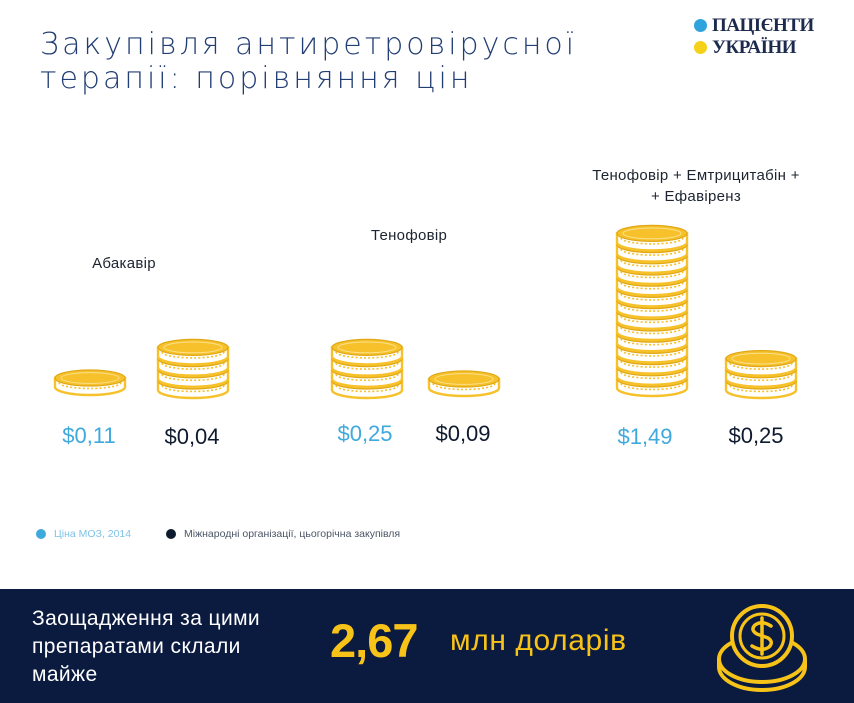 The height and width of the screenshot is (703, 854). Describe the element at coordinates (763, 25) in the screenshot. I see `logo-text-line-1: ПАЦІЄНТИ` at that location.